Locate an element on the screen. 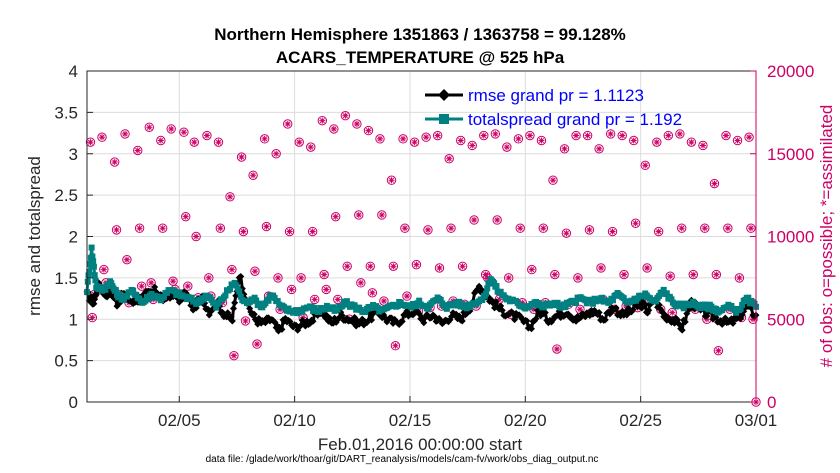 This screenshot has width=840, height=473. y-right-tick-label: 20000 is located at coordinates (790, 71).